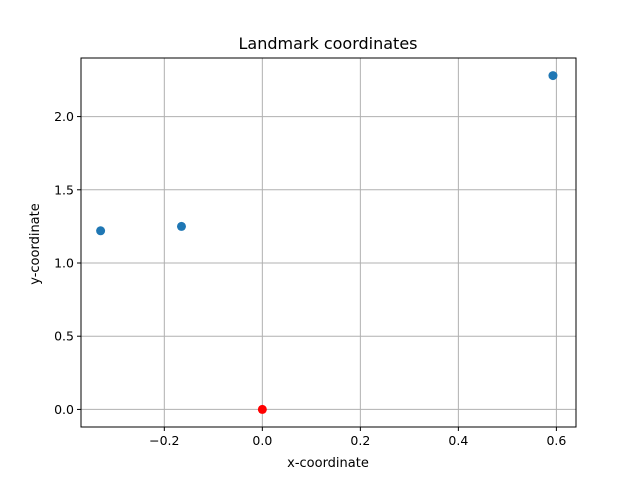  What do you see at coordinates (458, 440) in the screenshot?
I see `x-tick-label: 0.4` at bounding box center [458, 440].